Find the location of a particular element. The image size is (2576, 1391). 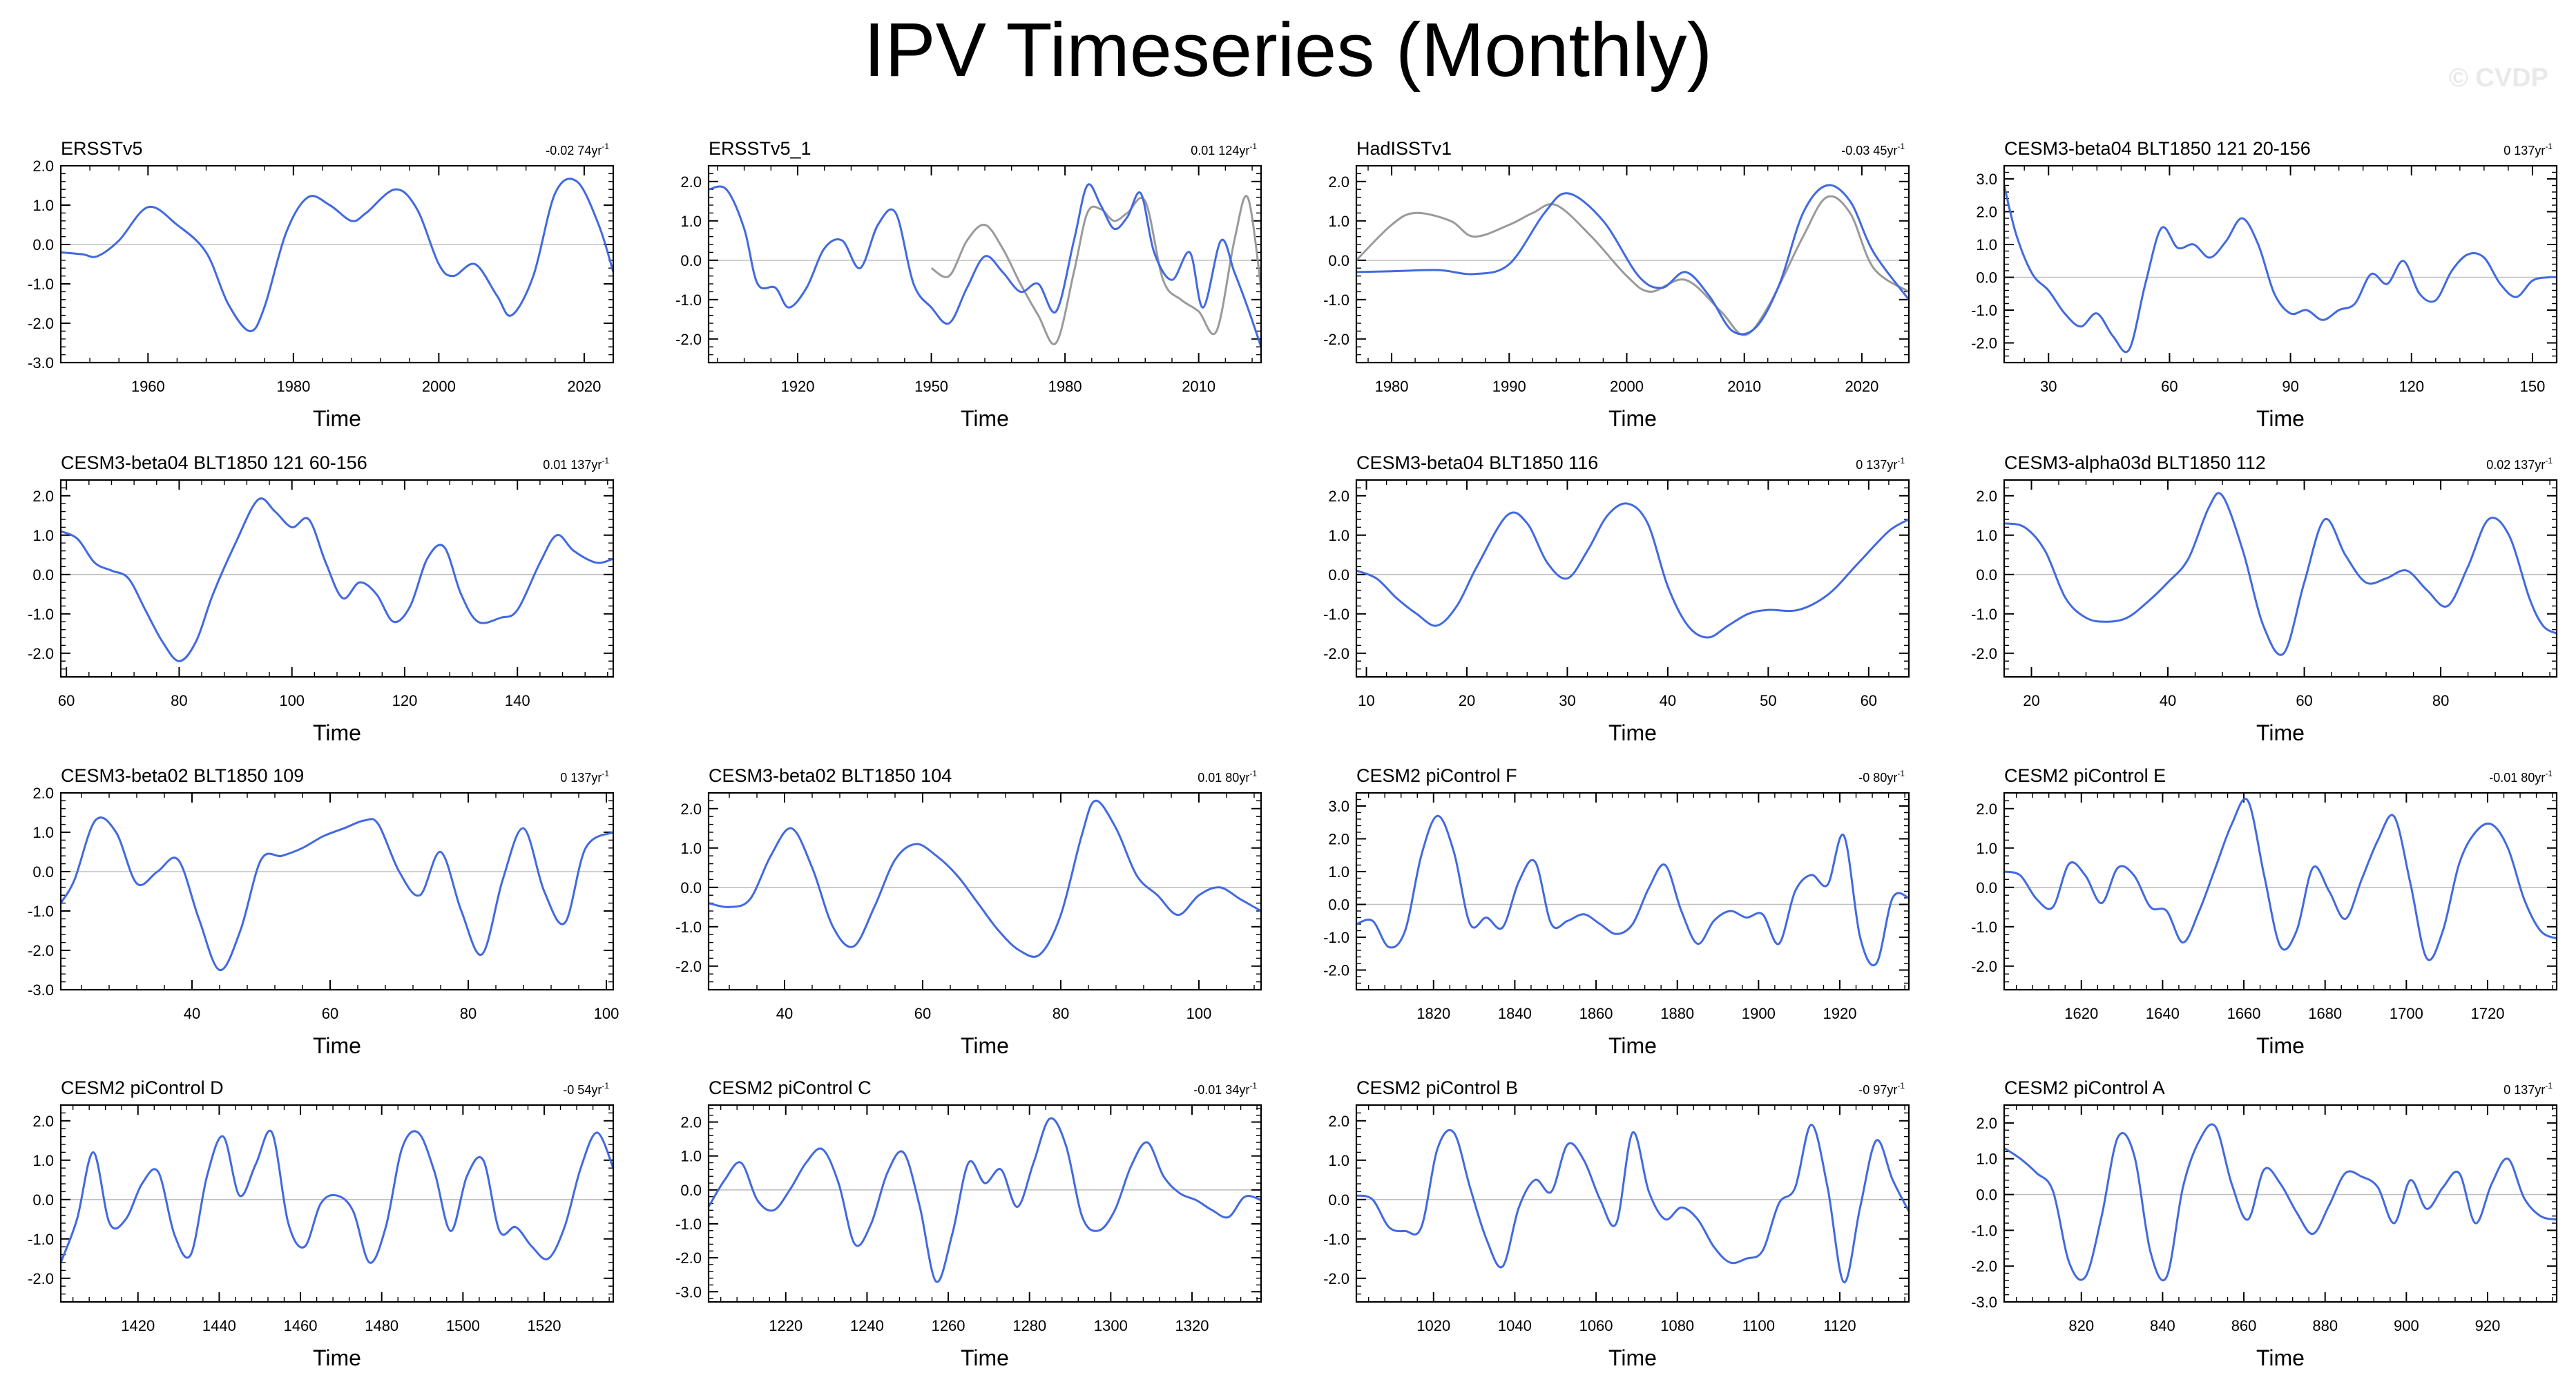

x-tick-label: 1660 is located at coordinates (2244, 1013).